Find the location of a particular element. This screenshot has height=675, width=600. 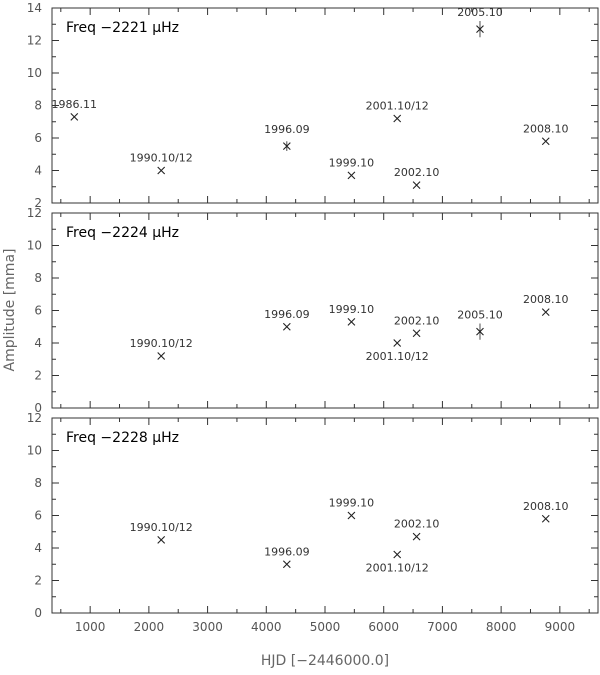

x-tick-label: 1000 is located at coordinates (90, 627).